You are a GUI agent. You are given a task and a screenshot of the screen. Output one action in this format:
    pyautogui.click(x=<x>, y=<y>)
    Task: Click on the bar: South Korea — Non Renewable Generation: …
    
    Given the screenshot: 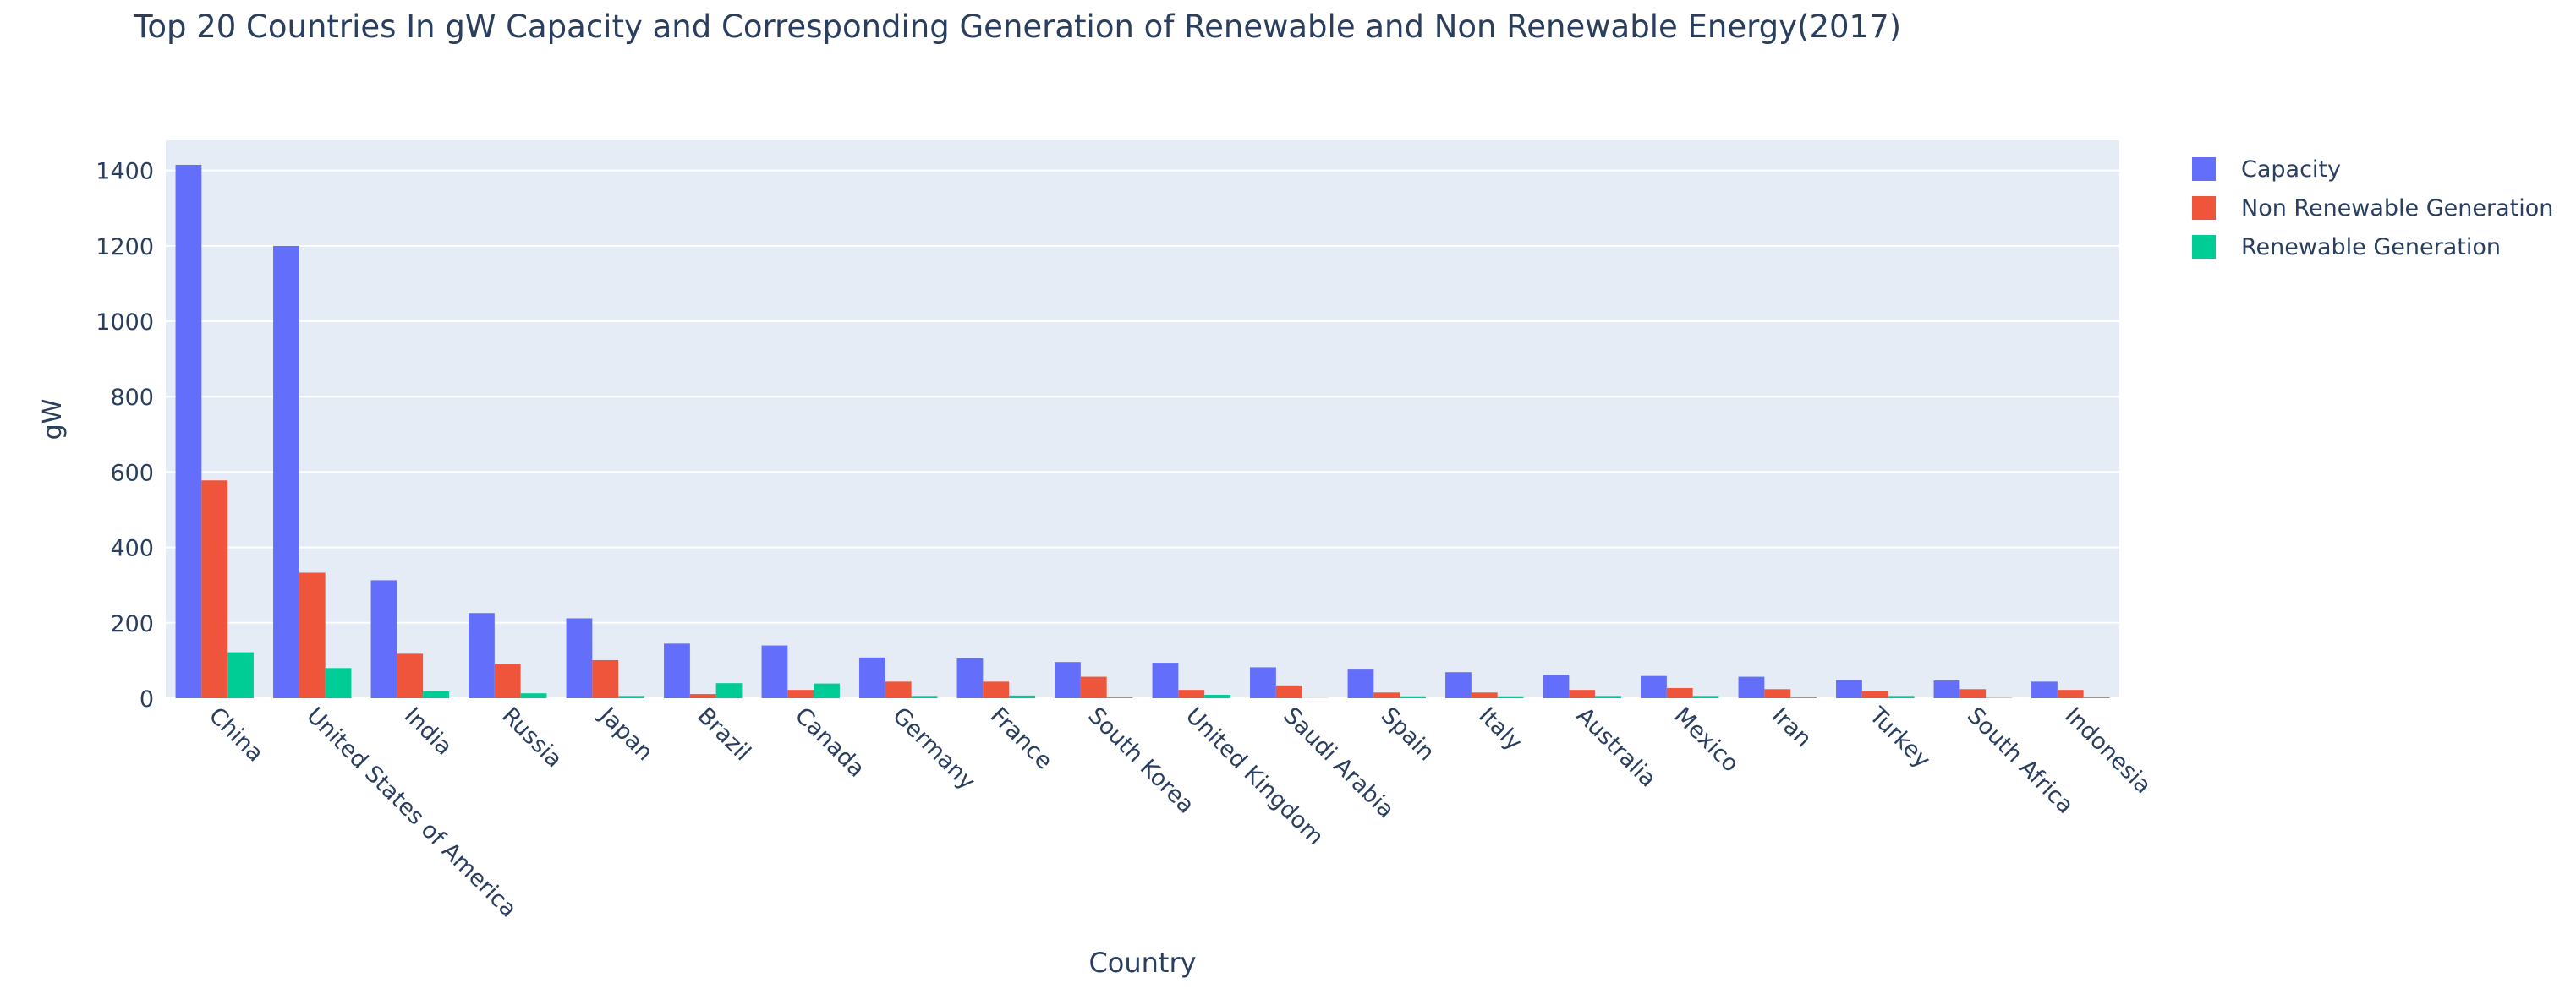 What is the action you would take?
    pyautogui.click(x=1094, y=687)
    